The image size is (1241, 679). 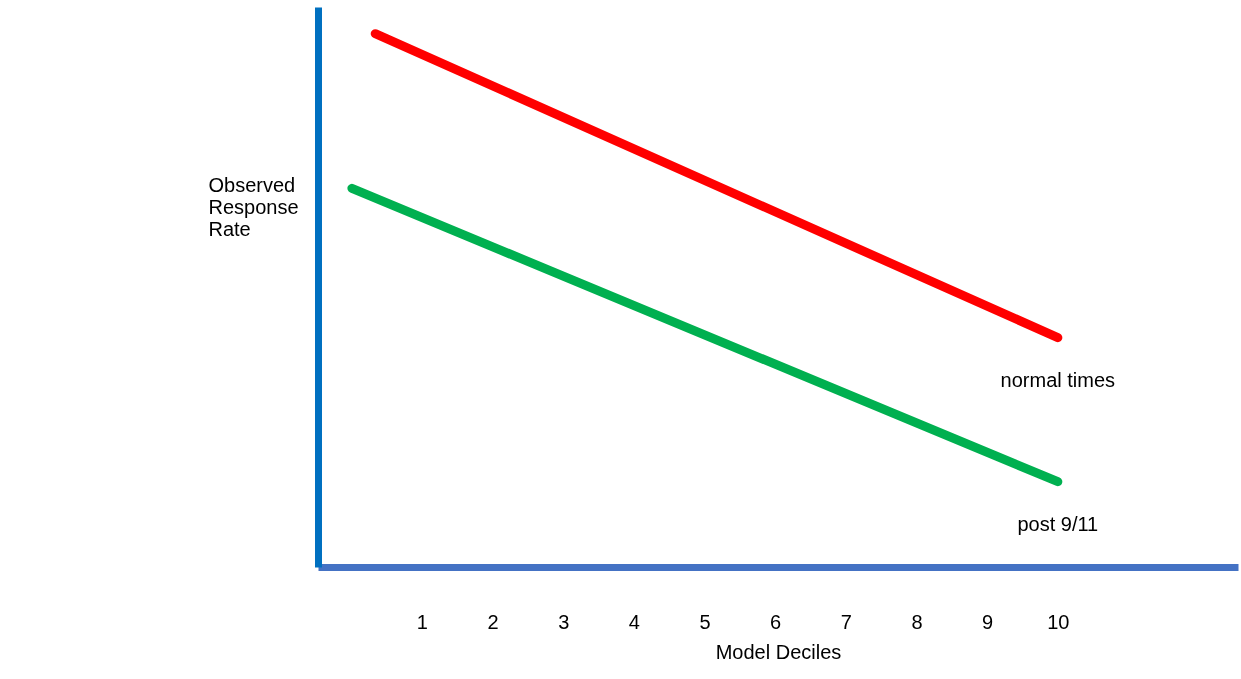 I want to click on x-tick-label: 1, so click(x=422, y=621).